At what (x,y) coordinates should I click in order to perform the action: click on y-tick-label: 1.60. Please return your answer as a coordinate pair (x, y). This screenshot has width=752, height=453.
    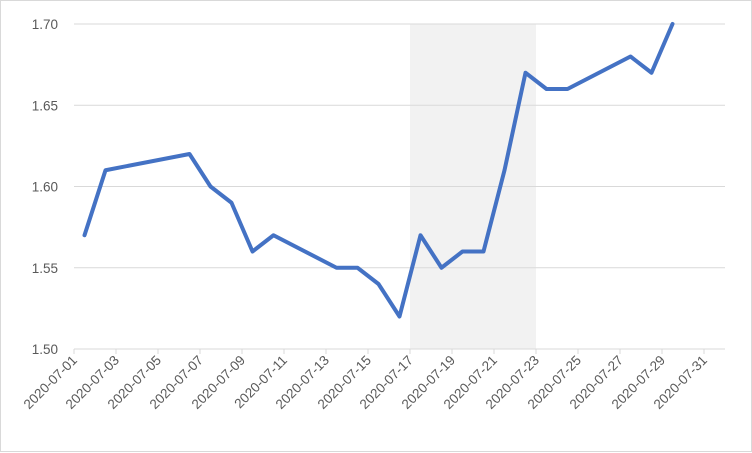
    Looking at the image, I should click on (45, 187).